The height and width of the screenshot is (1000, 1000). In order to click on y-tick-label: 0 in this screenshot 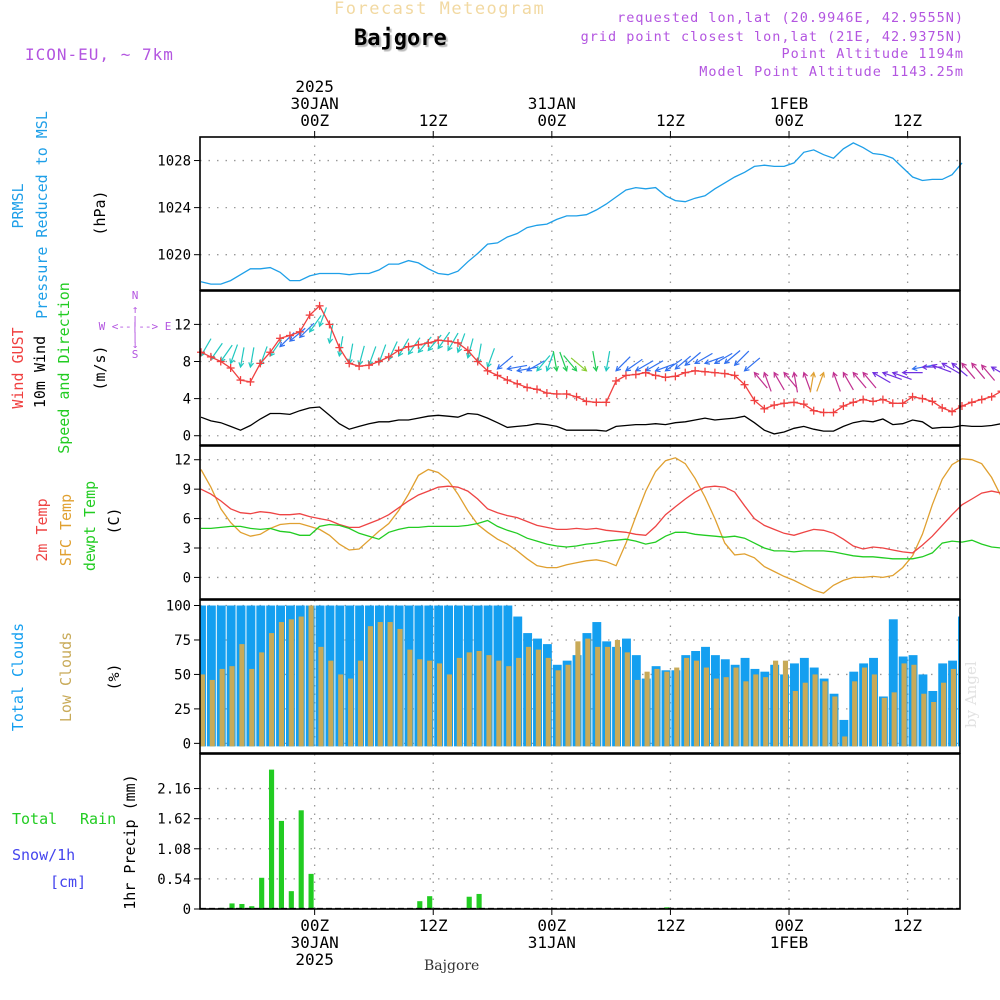, I will do `click(187, 437)`.